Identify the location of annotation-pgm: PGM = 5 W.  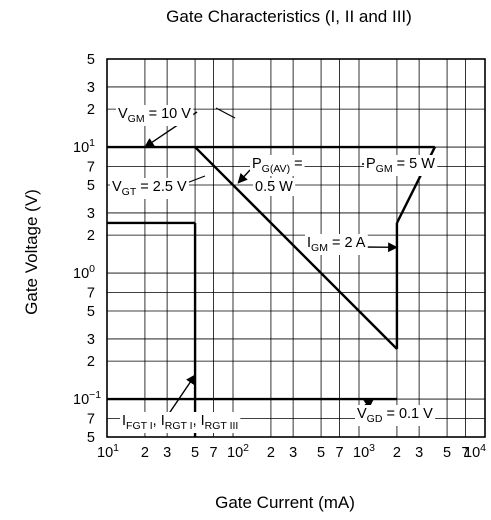
(401, 165).